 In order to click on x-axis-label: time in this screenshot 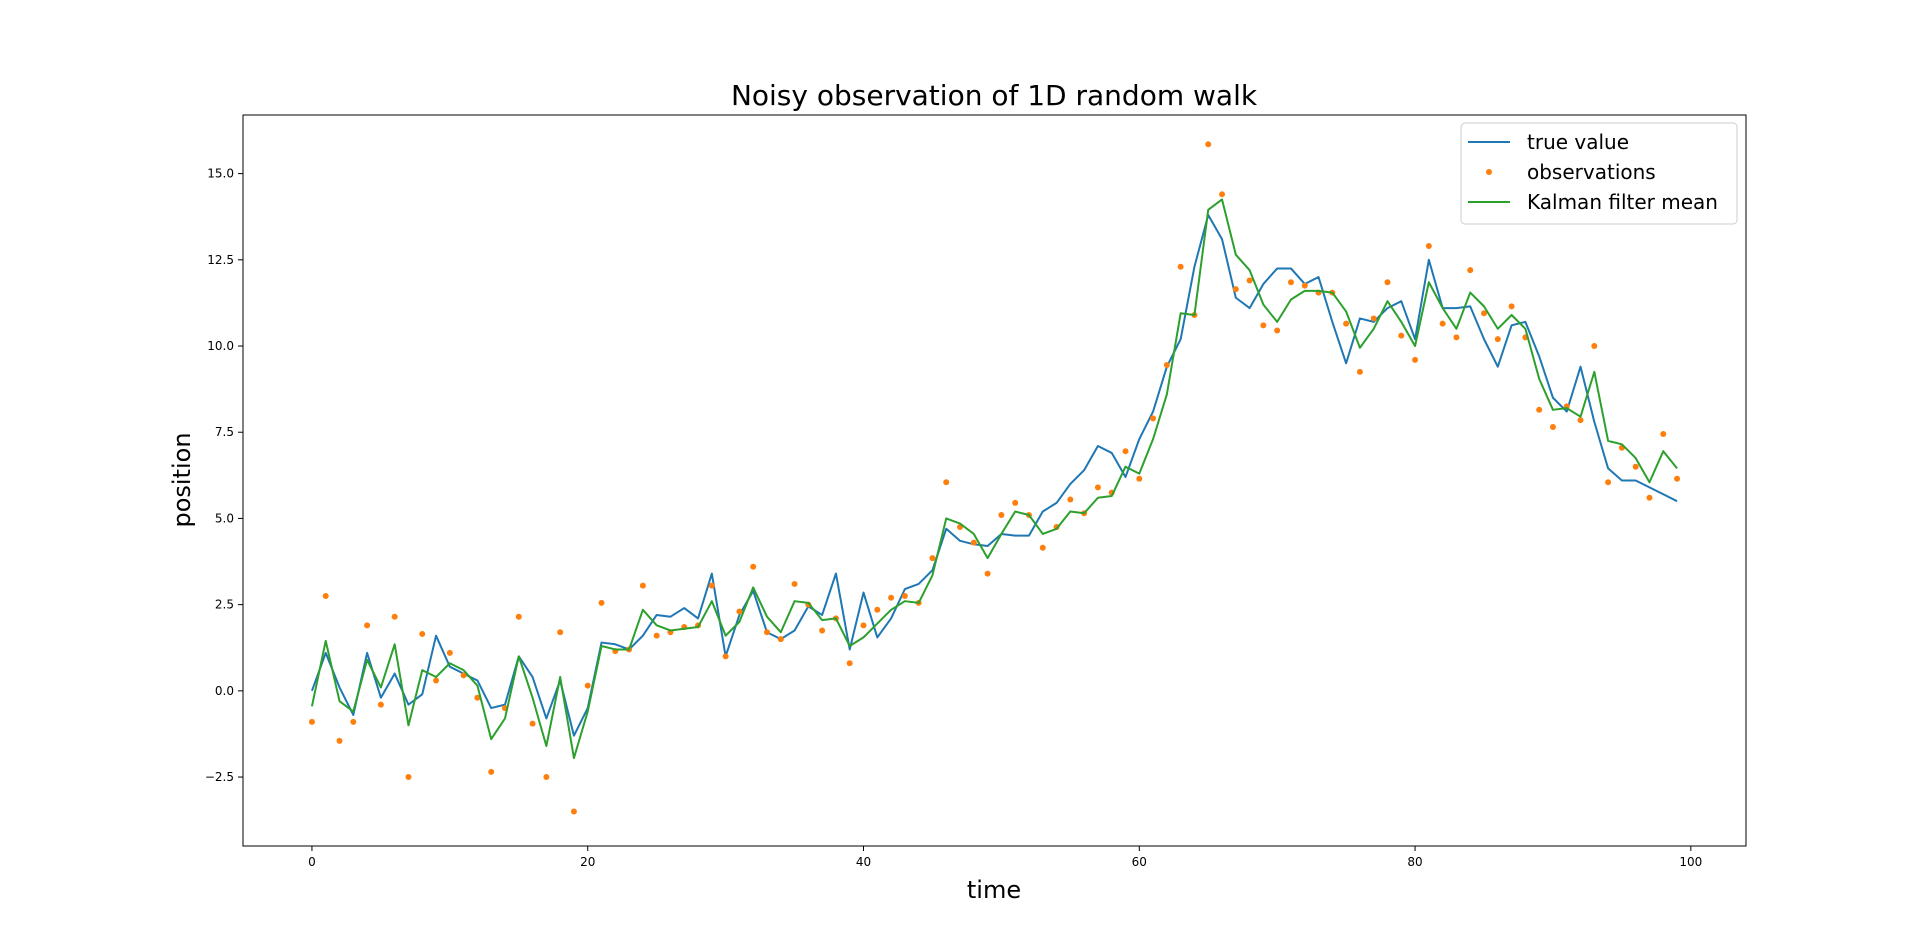, I will do `click(994, 890)`.